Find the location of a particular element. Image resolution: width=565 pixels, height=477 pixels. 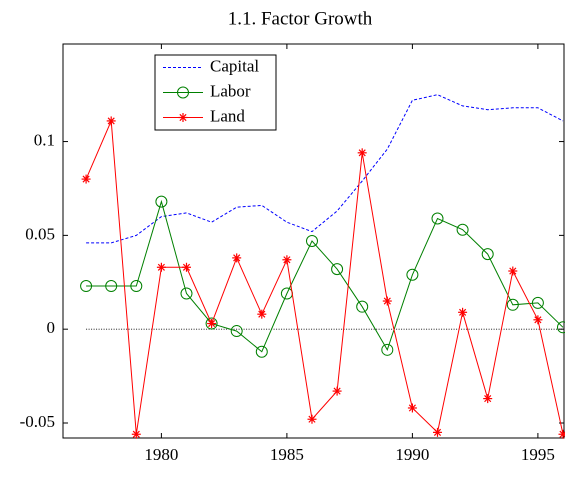

chart-title: 1.1. Factor Growth is located at coordinates (300, 18).